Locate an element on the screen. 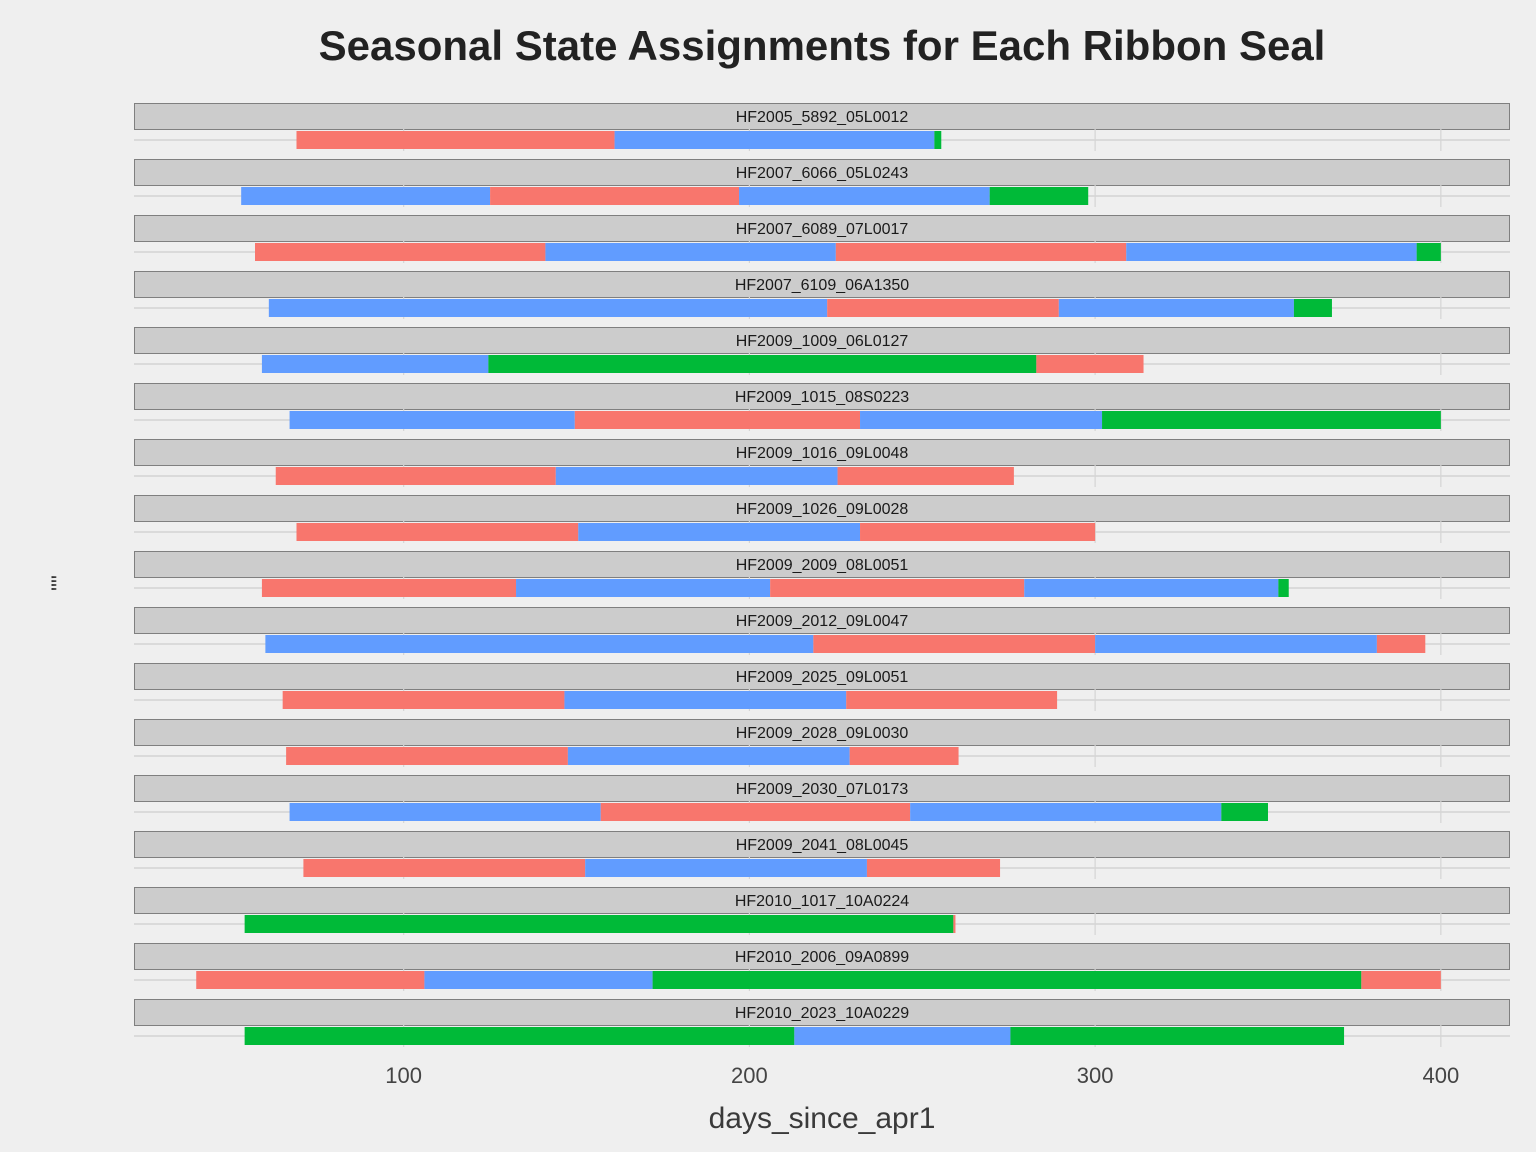  facet-label: HF2009_1016_09L0048 is located at coordinates (822, 453).